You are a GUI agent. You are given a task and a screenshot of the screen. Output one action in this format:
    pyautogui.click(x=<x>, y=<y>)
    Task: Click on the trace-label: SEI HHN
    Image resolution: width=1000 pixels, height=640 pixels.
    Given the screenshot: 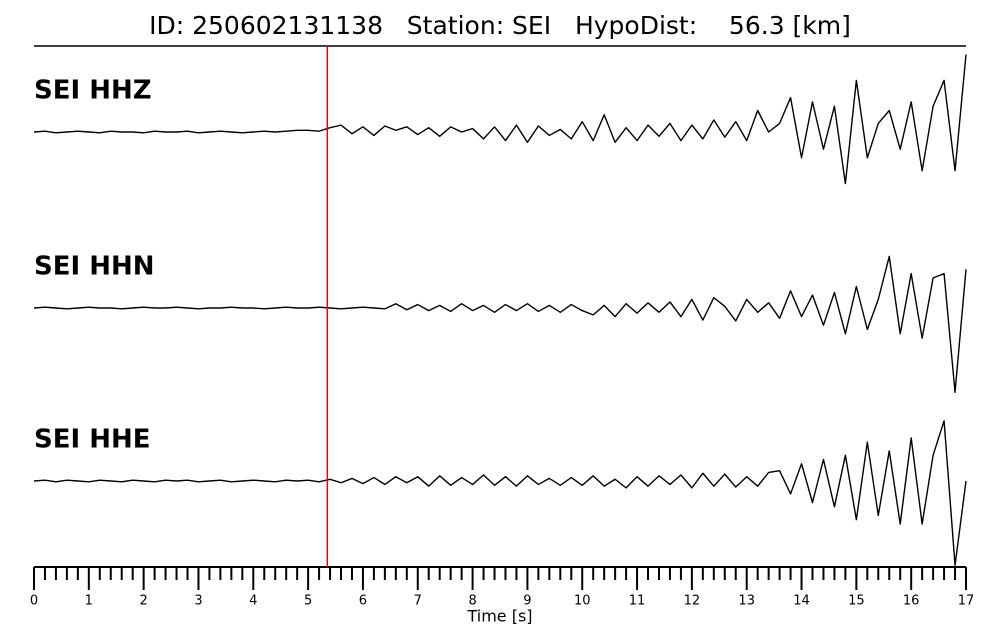 What is the action you would take?
    pyautogui.click(x=94, y=267)
    